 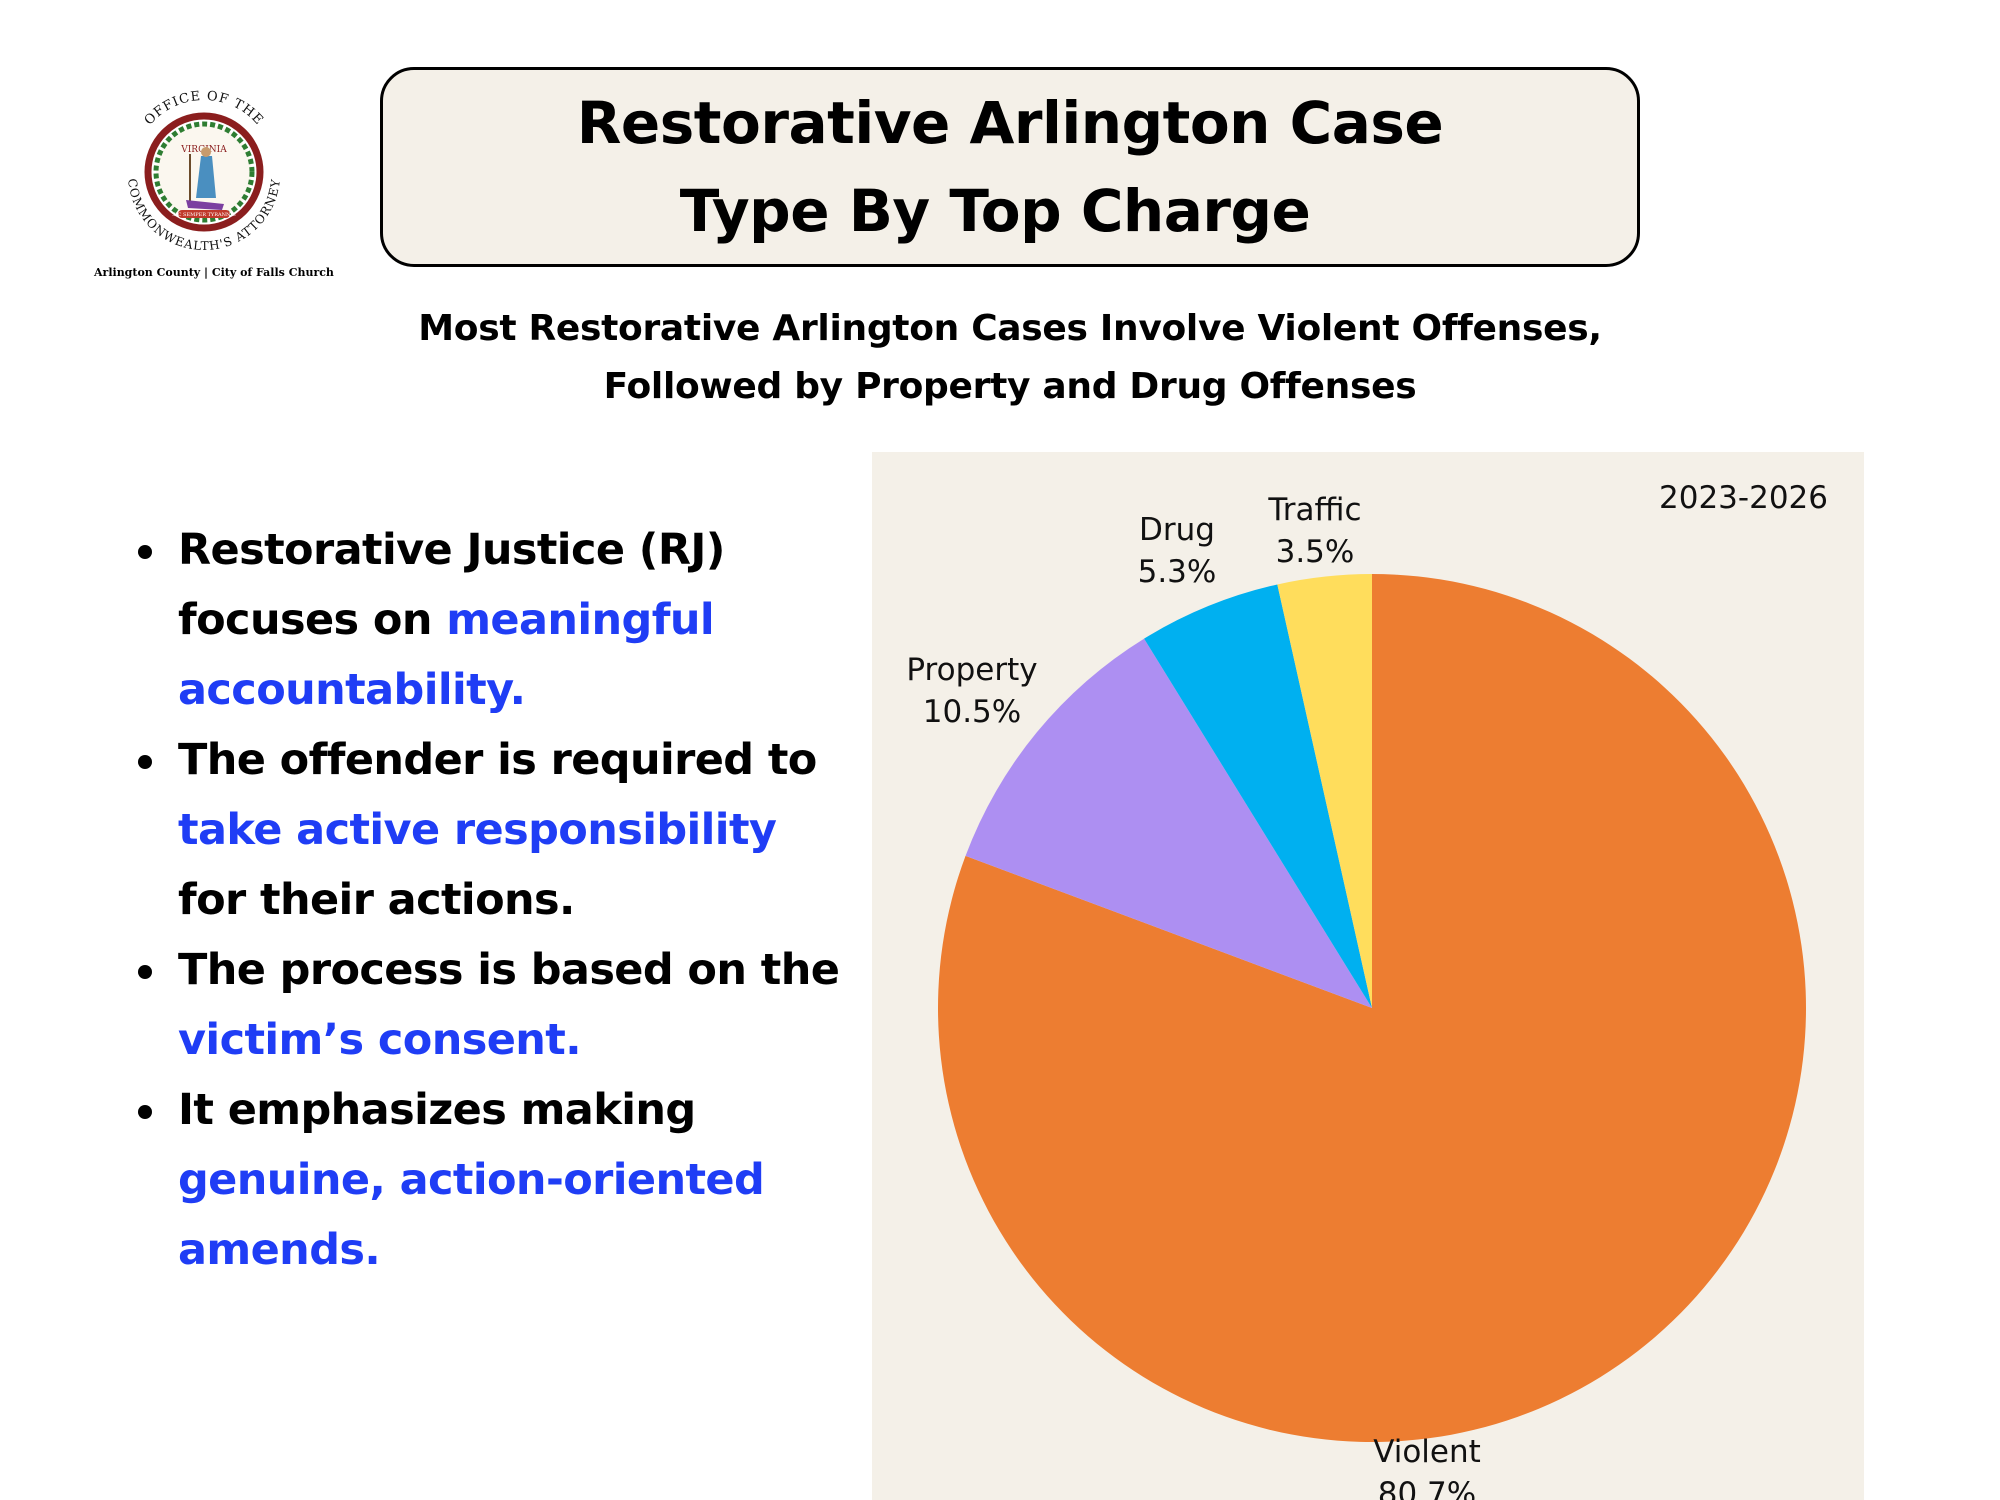 What do you see at coordinates (1314, 510) in the screenshot?
I see `slice-label: Traffic` at bounding box center [1314, 510].